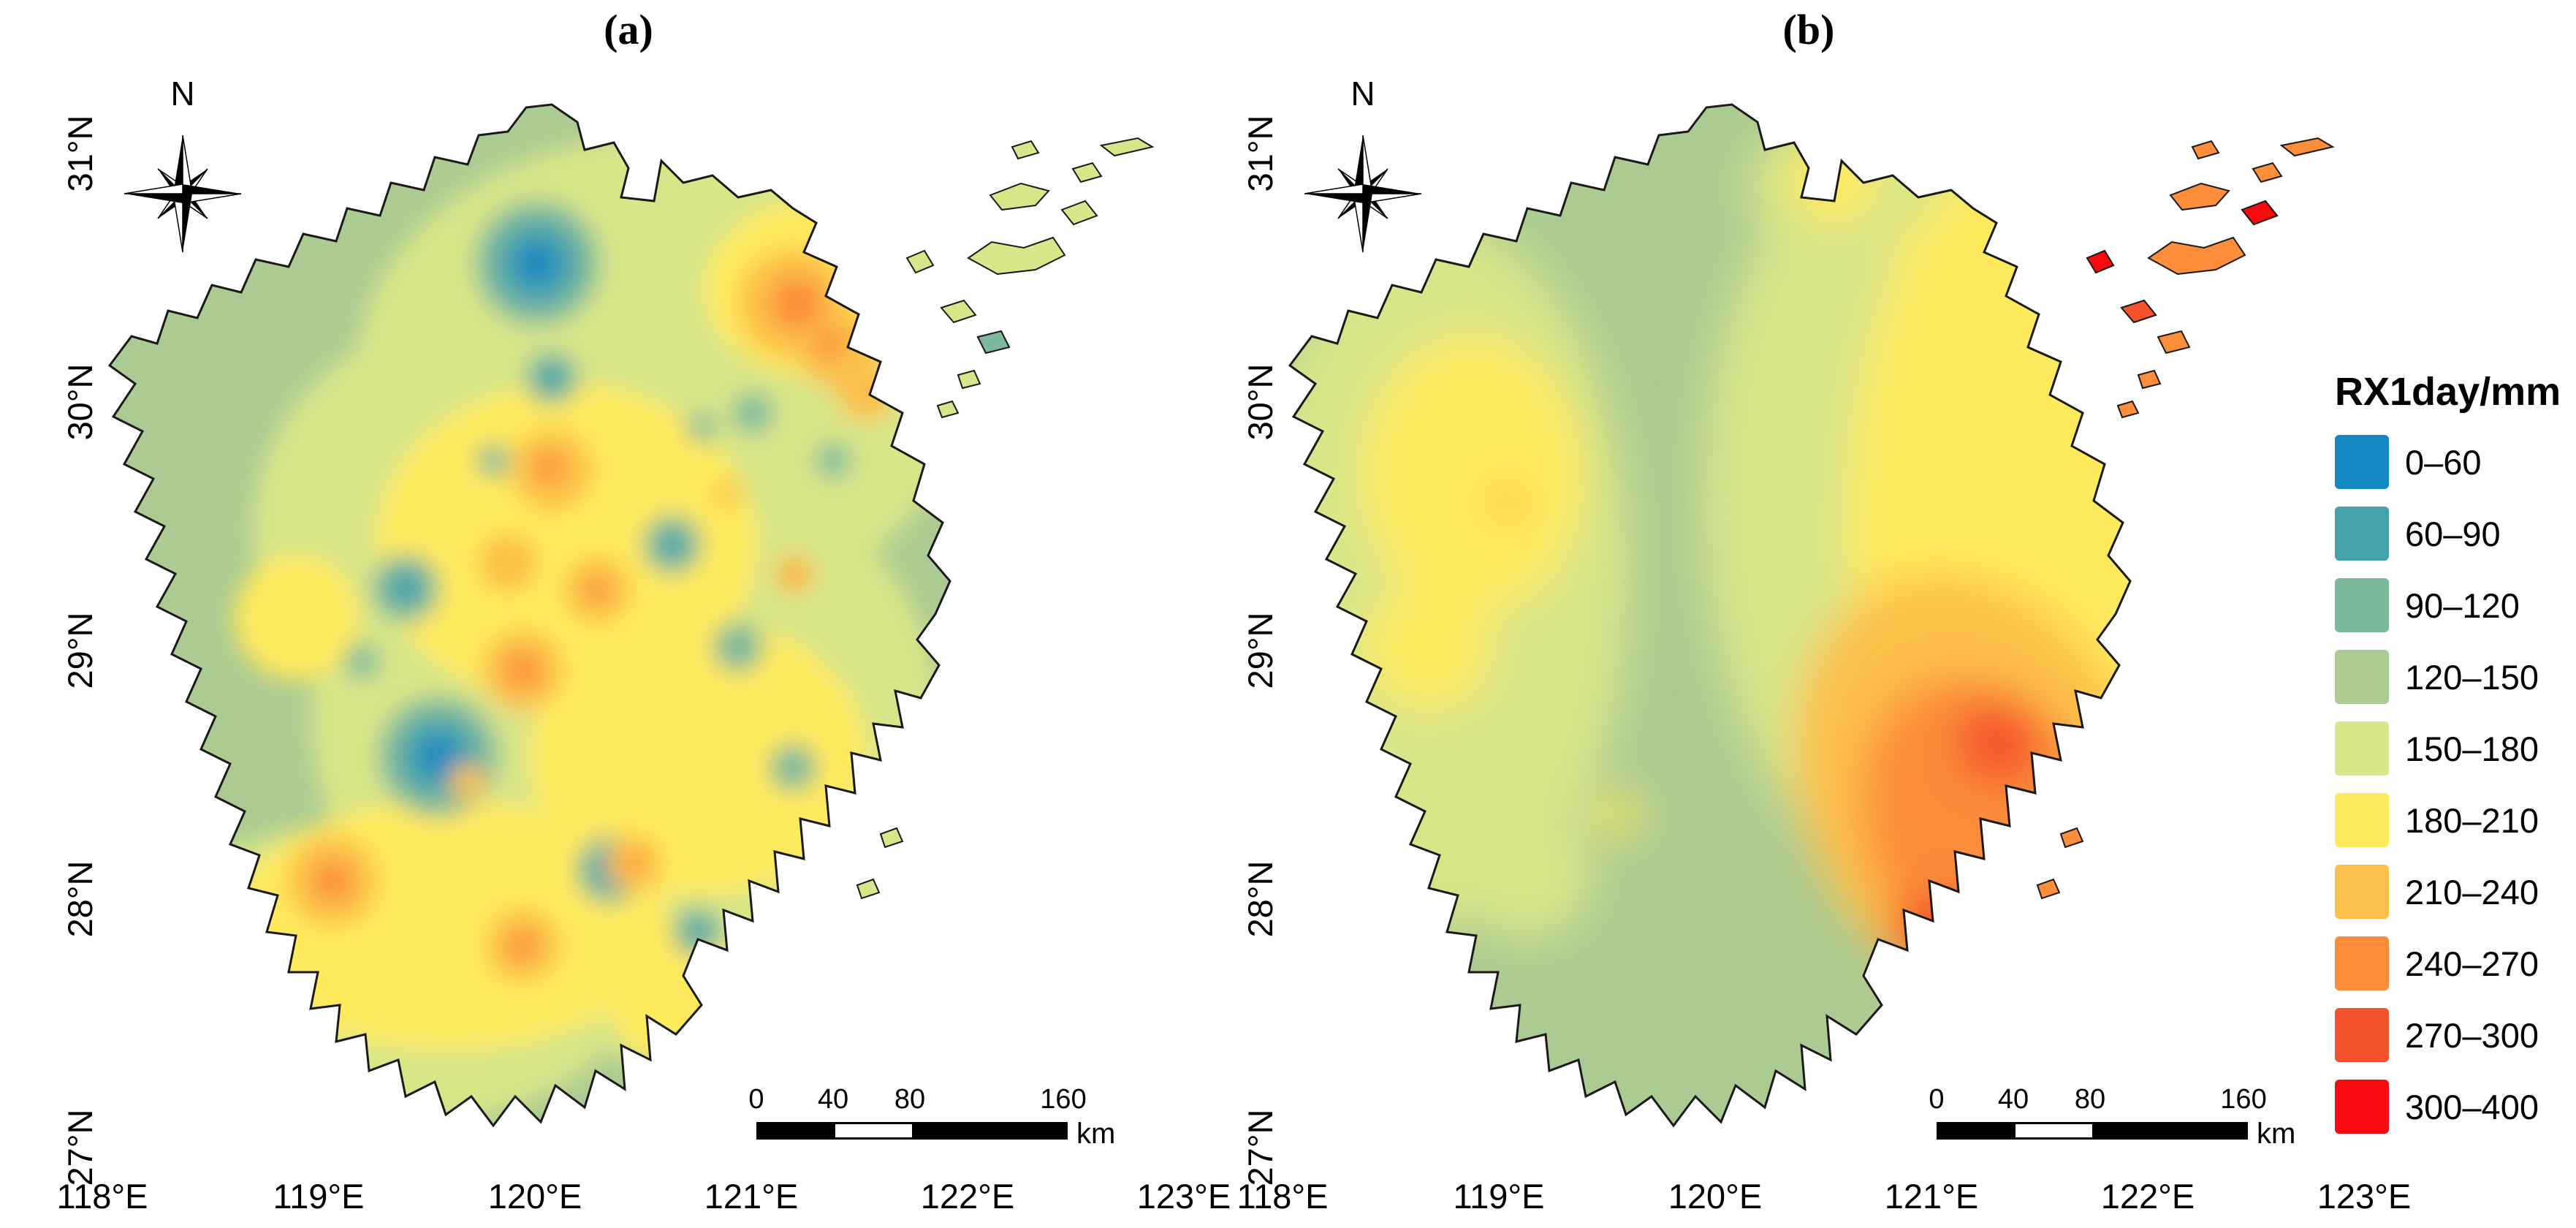 This screenshot has height=1228, width=2576. I want to click on legend-item: 150–180, so click(2456, 748).